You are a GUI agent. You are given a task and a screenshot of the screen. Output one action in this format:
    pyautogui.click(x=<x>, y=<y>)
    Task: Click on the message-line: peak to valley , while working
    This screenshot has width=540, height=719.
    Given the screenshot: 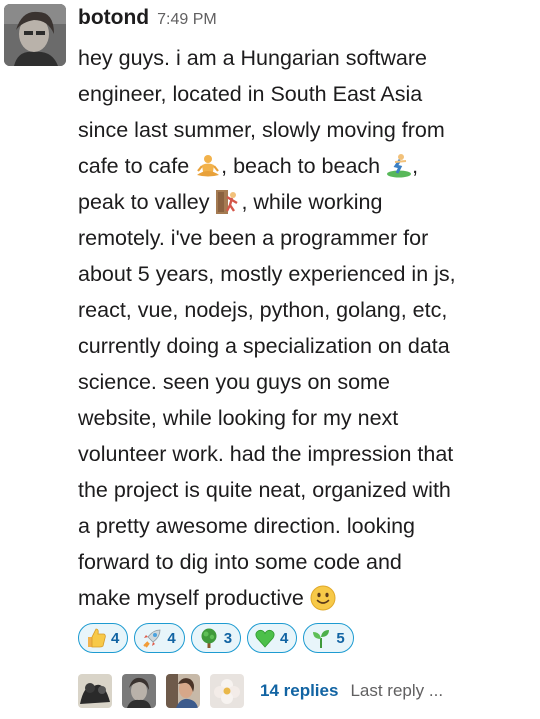 What is the action you would take?
    pyautogui.click(x=230, y=202)
    